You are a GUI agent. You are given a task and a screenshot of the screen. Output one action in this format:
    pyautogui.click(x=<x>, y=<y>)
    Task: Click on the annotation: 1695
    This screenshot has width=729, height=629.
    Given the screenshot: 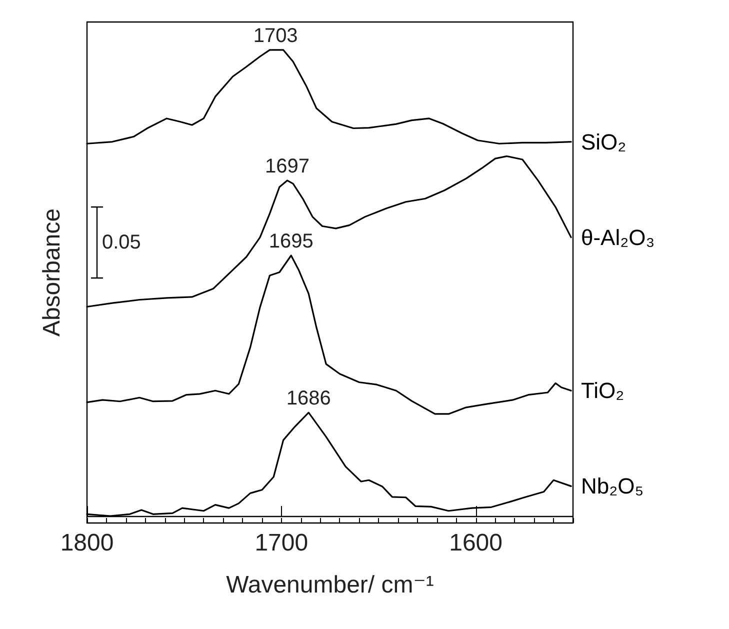 What is the action you would take?
    pyautogui.click(x=291, y=241)
    